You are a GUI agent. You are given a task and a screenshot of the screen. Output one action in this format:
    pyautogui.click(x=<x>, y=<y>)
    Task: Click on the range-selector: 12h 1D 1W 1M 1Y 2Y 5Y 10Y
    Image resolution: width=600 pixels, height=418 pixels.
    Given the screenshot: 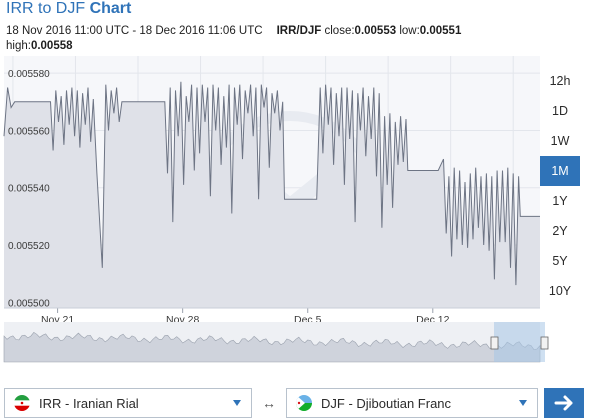 What is the action you would take?
    pyautogui.click(x=560, y=186)
    